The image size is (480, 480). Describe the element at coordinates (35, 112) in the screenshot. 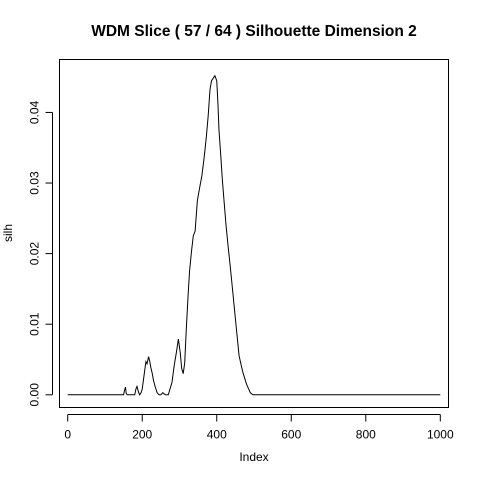

I see `y-tick-label: 0.04` at that location.